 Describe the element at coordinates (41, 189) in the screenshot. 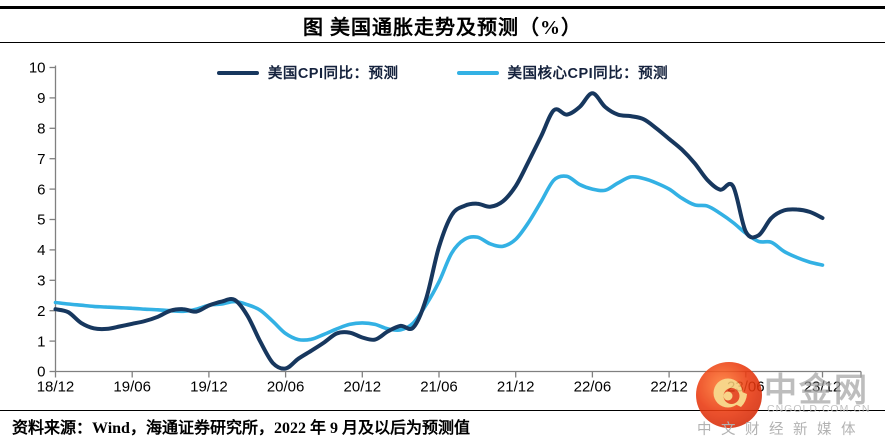

I see `svg-text: 6` at that location.